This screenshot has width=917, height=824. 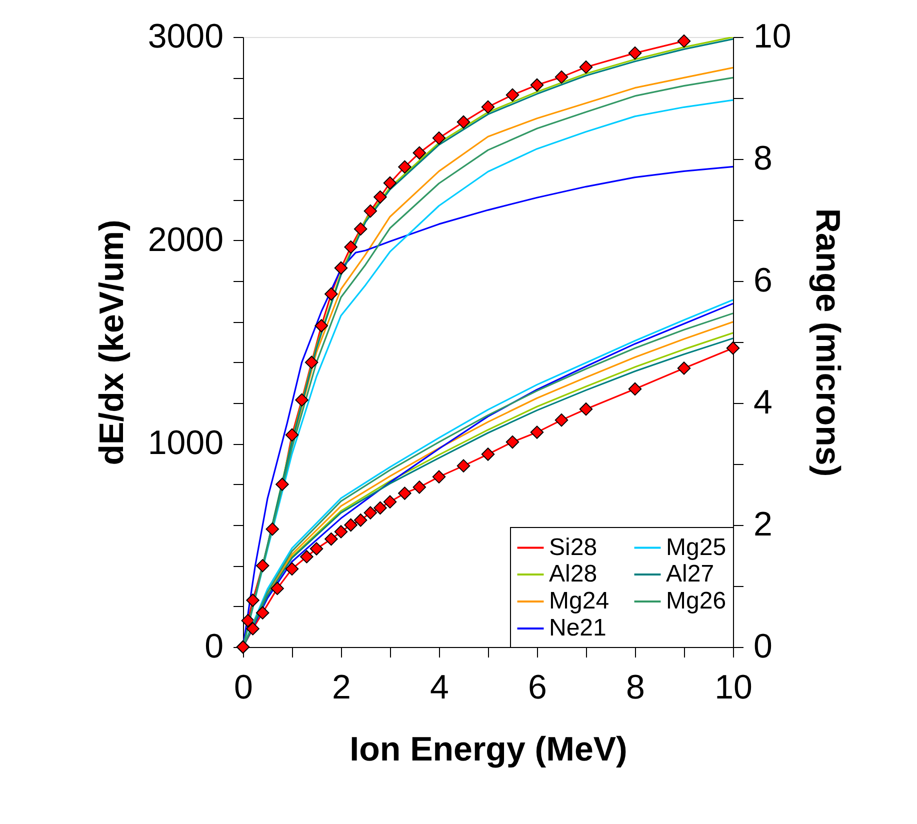 I want to click on y-tick-label: 1000, so click(x=186, y=443).